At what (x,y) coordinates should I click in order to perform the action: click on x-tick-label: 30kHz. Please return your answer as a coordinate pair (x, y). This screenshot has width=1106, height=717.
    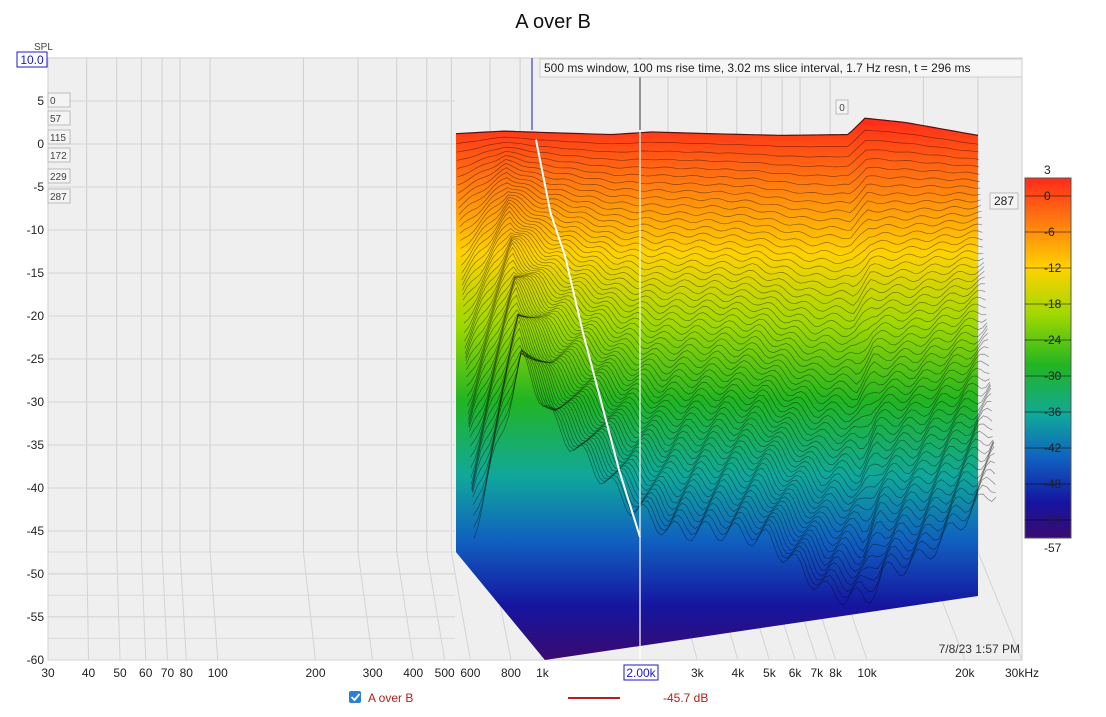
    Looking at the image, I should click on (1022, 673).